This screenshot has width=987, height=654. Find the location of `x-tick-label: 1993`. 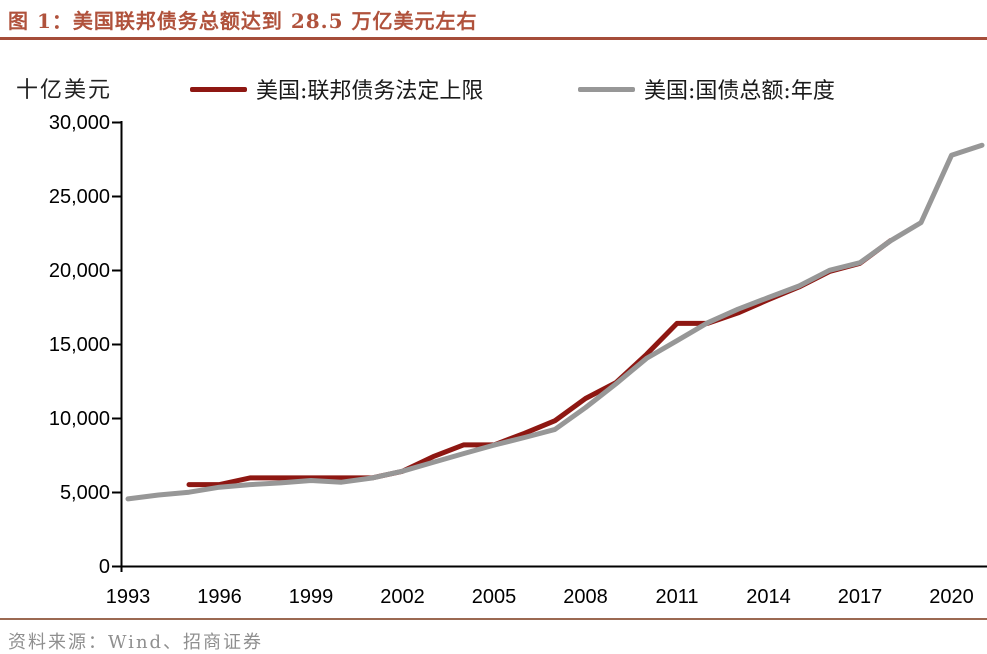

x-tick-label: 1993 is located at coordinates (128, 597).